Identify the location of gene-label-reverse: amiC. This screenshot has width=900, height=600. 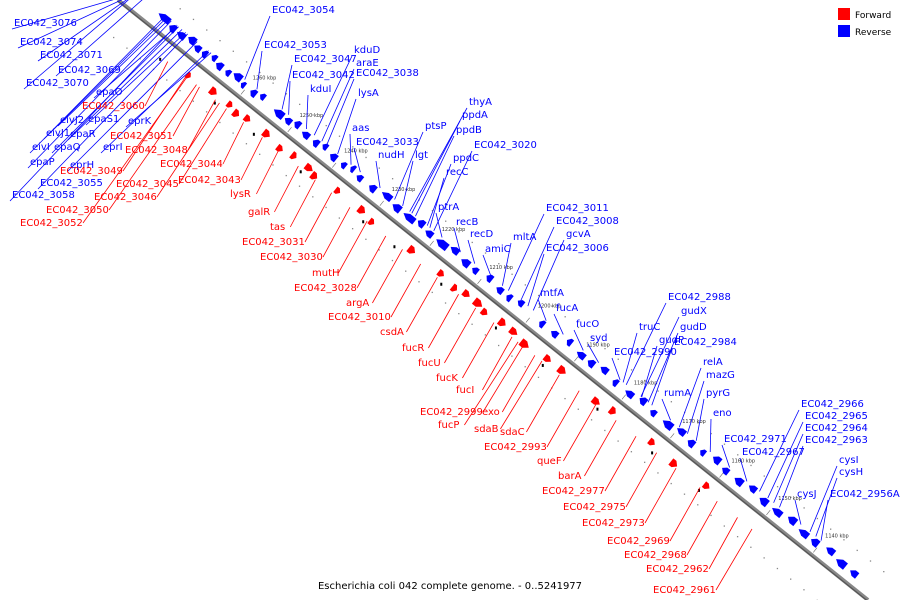
(498, 249).